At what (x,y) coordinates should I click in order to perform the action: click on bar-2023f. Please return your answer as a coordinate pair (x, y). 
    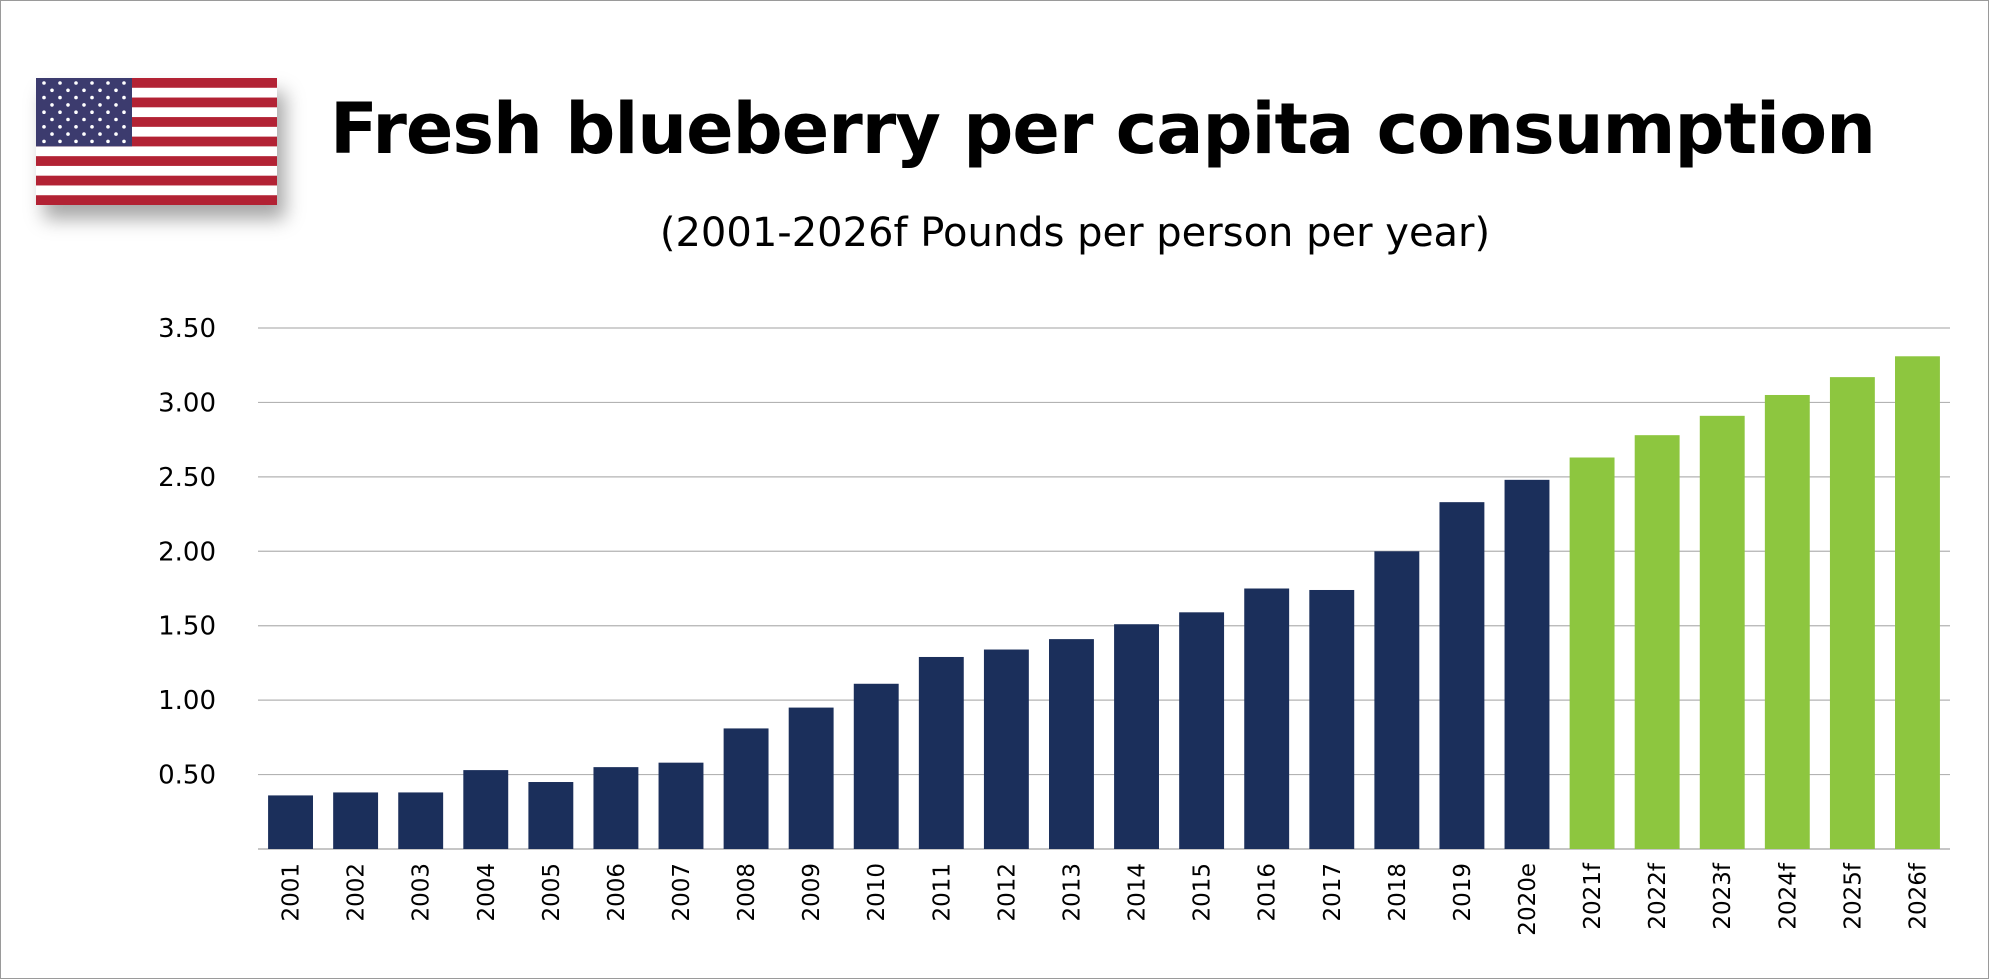
    Looking at the image, I should click on (1722, 632).